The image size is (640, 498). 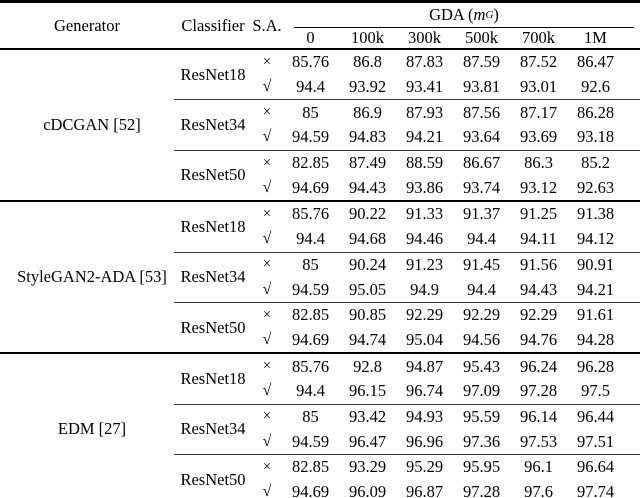 I want to click on accuracy-value: 93.12, so click(x=538, y=189).